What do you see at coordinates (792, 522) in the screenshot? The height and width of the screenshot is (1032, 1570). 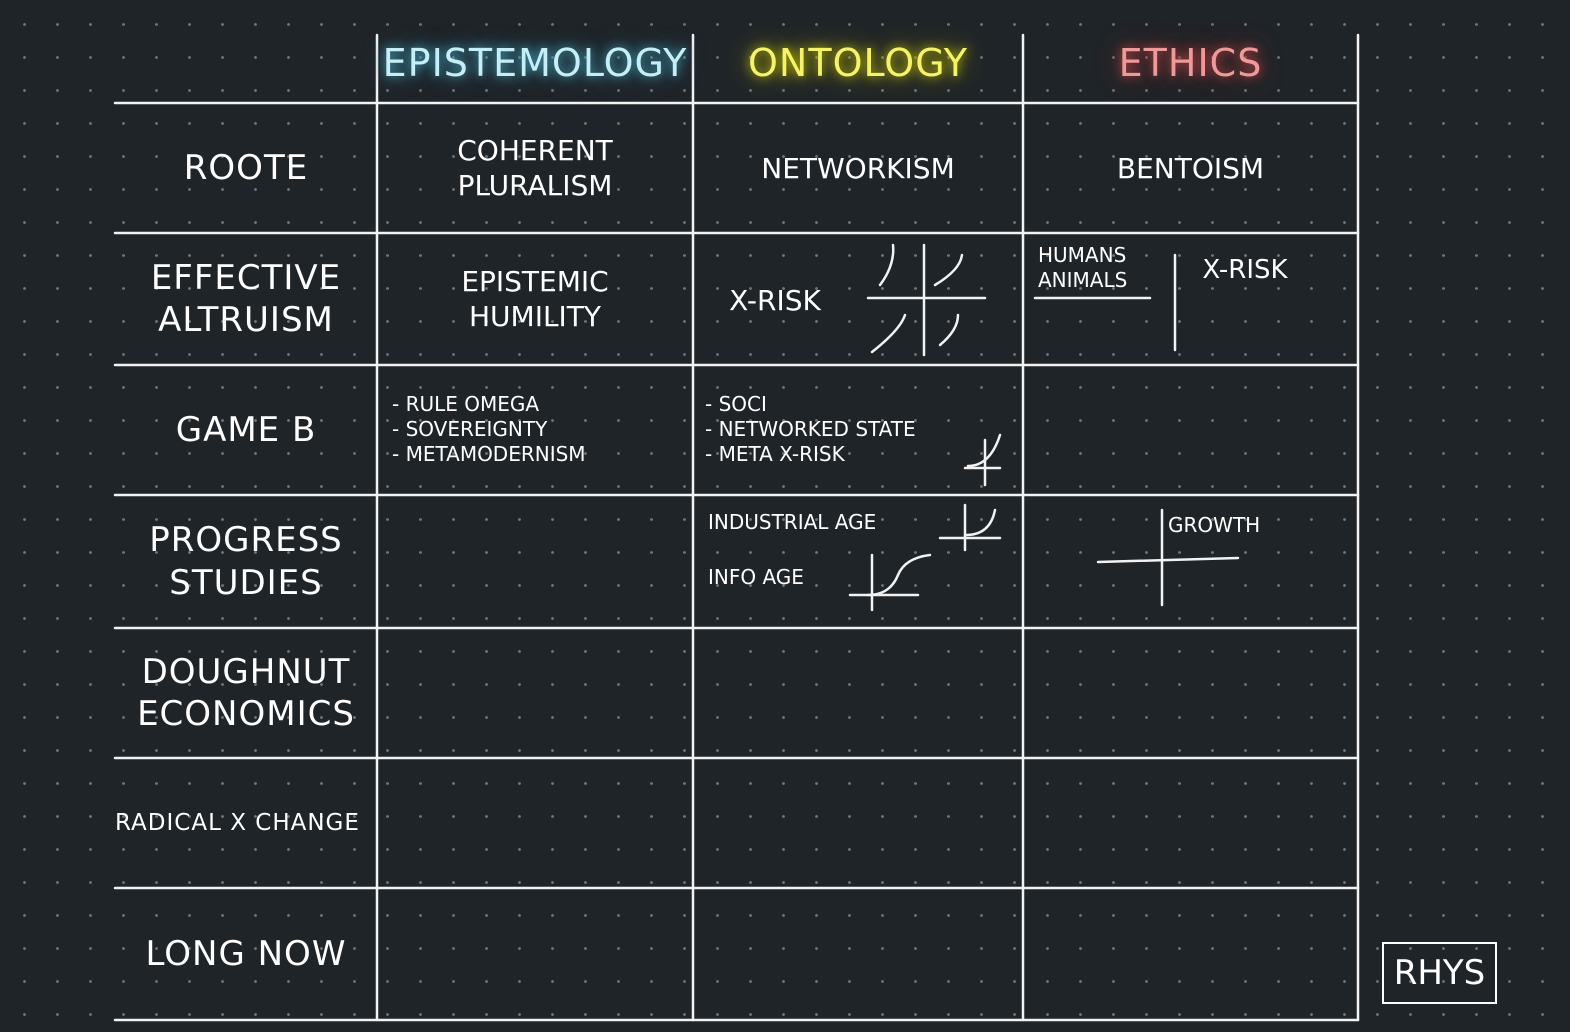 I see `text-line: INDUSTRIAL AGE` at bounding box center [792, 522].